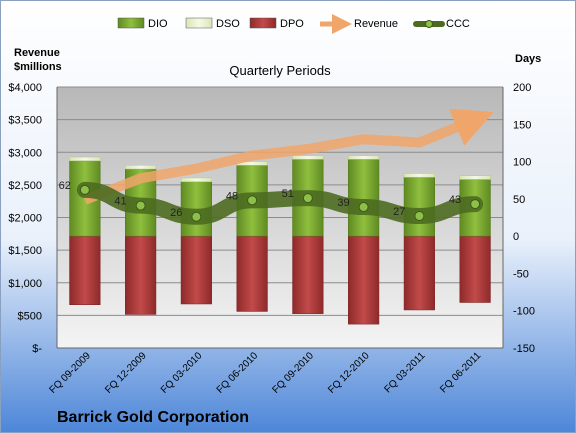  Describe the element at coordinates (25, 251) in the screenshot. I see `left-tick-label: $1,500` at that location.